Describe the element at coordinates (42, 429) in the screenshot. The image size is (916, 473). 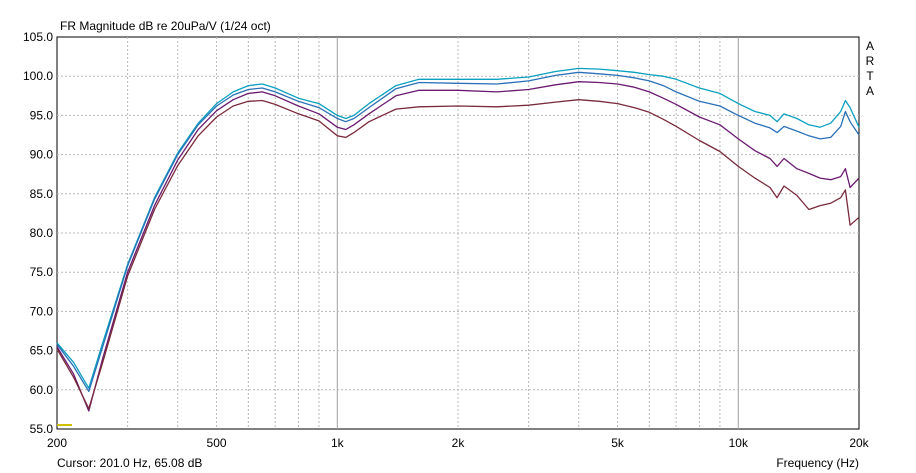
I see `y-tick-label: 55.0` at that location.